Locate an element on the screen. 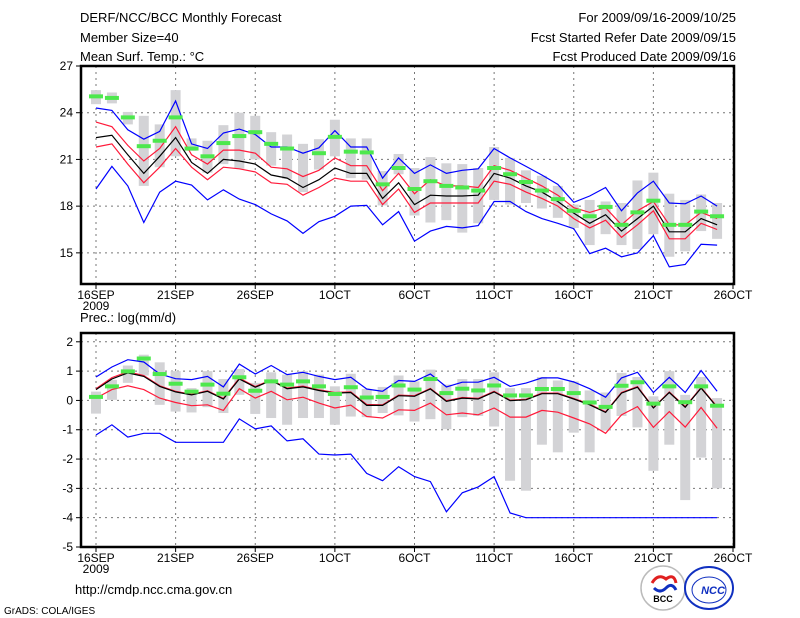 The height and width of the screenshot is (618, 800). y-tick-label: 27 is located at coordinates (67, 66).